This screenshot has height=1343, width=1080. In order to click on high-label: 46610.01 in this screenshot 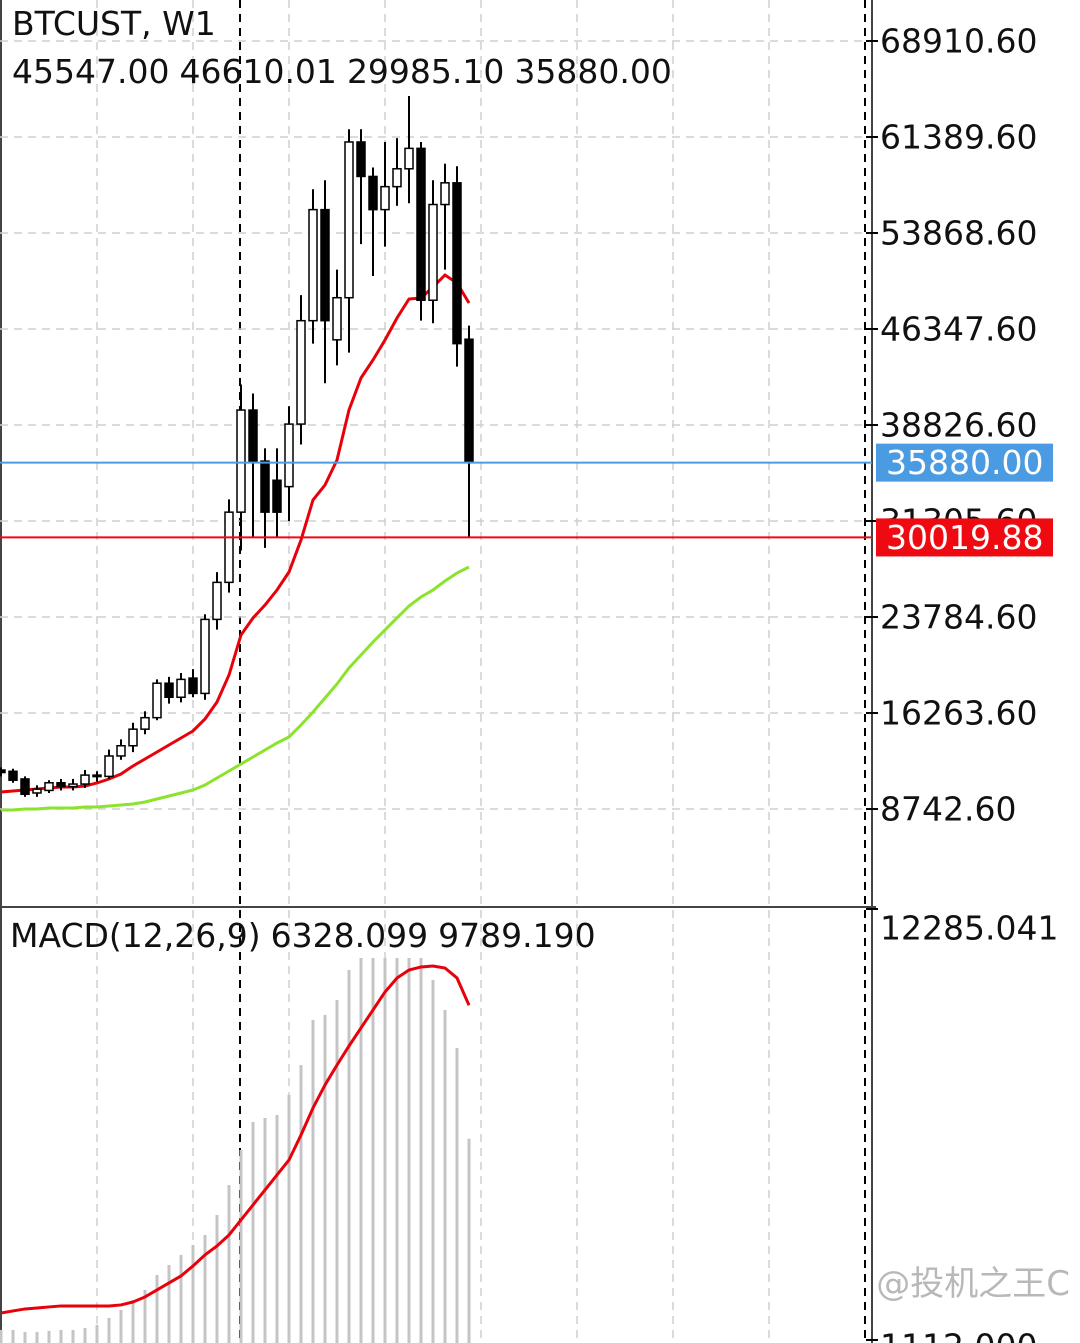, I will do `click(258, 71)`.